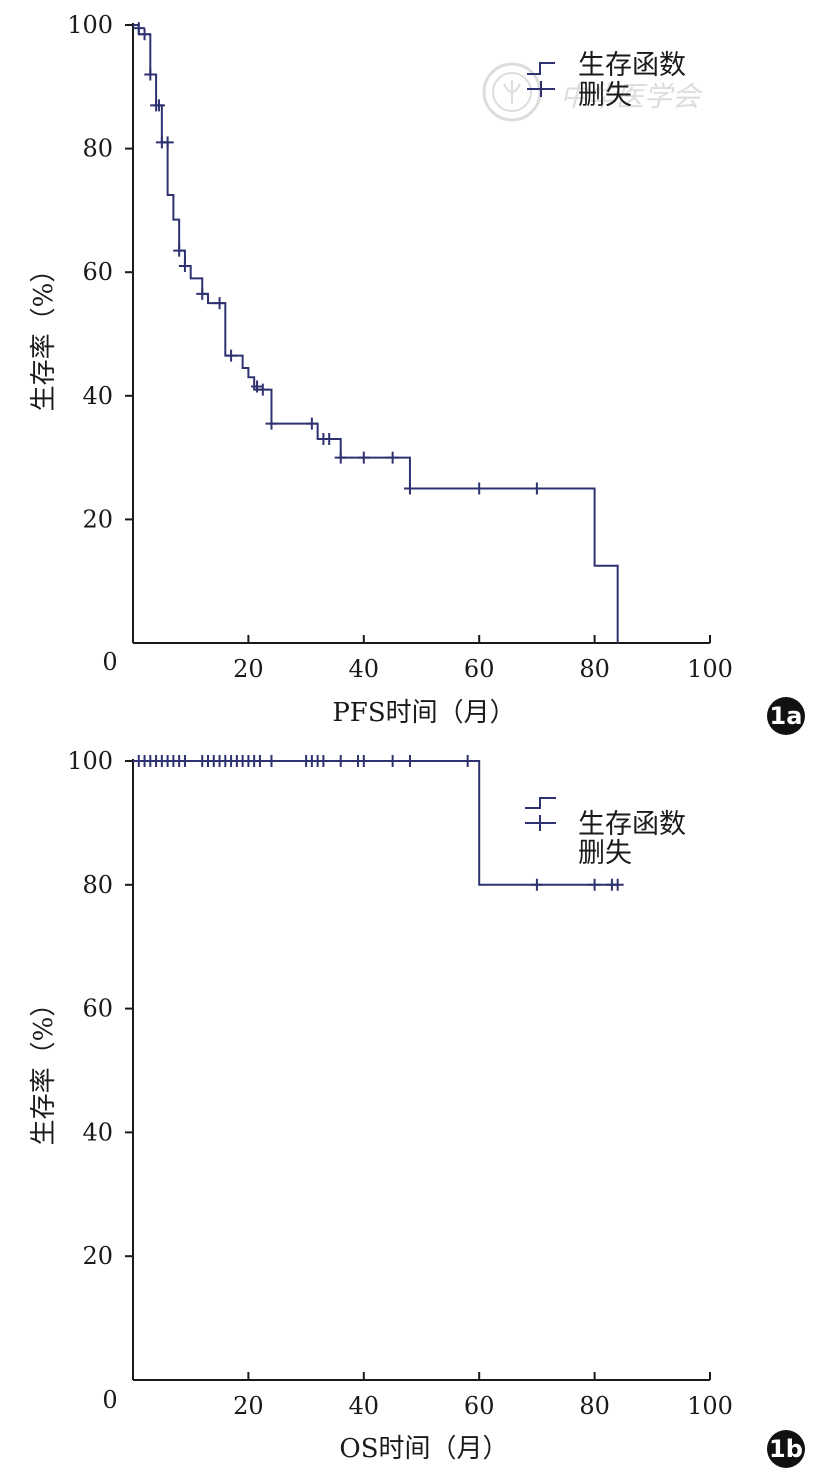  I want to click on series-1b, so click(378, 823).